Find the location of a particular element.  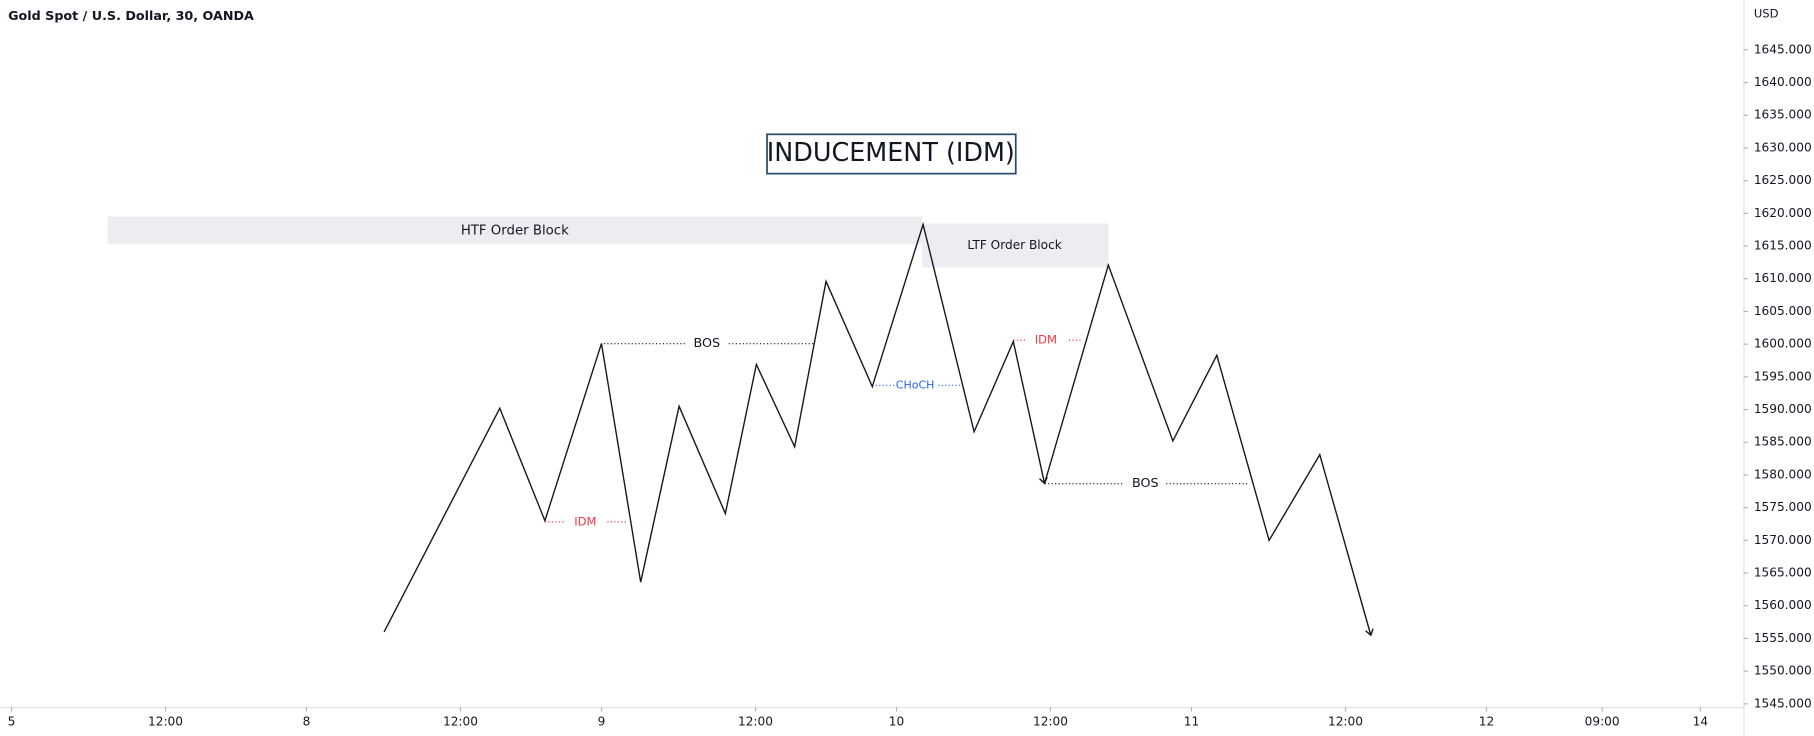

y-tick-label: 1640.000 is located at coordinates (1783, 82).